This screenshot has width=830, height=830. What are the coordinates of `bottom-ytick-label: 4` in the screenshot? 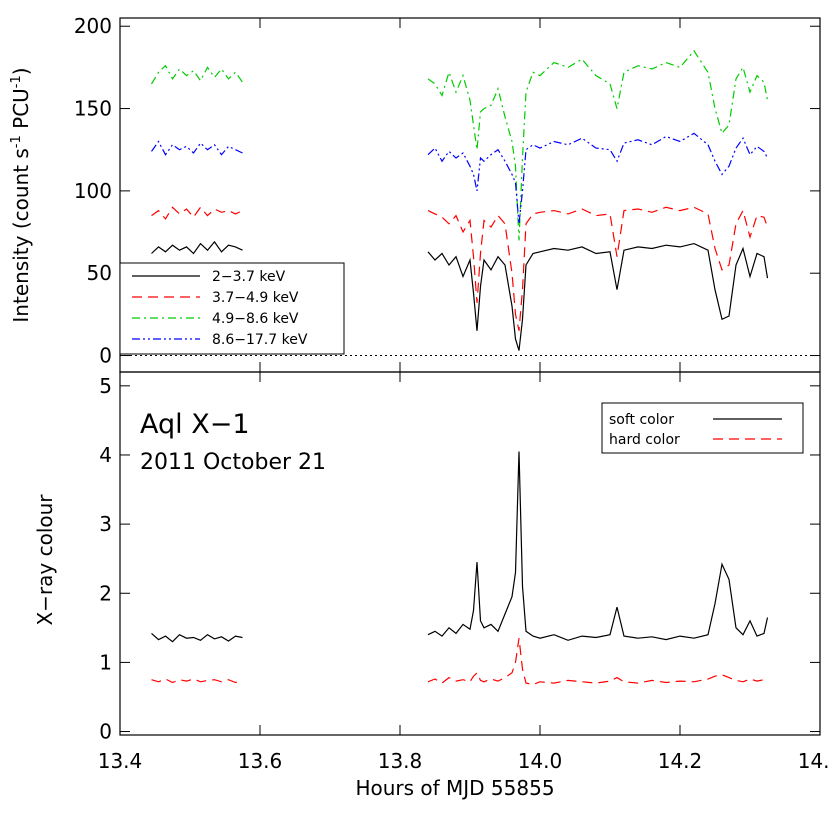 It's located at (105, 455).